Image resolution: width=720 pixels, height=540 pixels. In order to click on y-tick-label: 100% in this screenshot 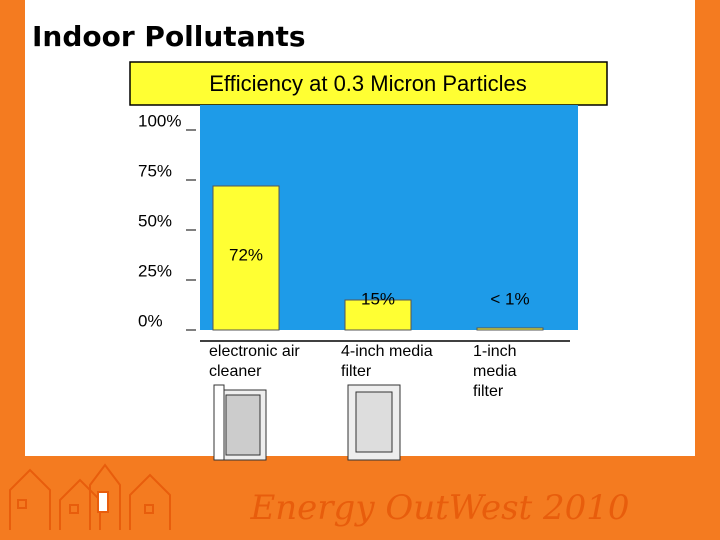, I will do `click(159, 120)`.